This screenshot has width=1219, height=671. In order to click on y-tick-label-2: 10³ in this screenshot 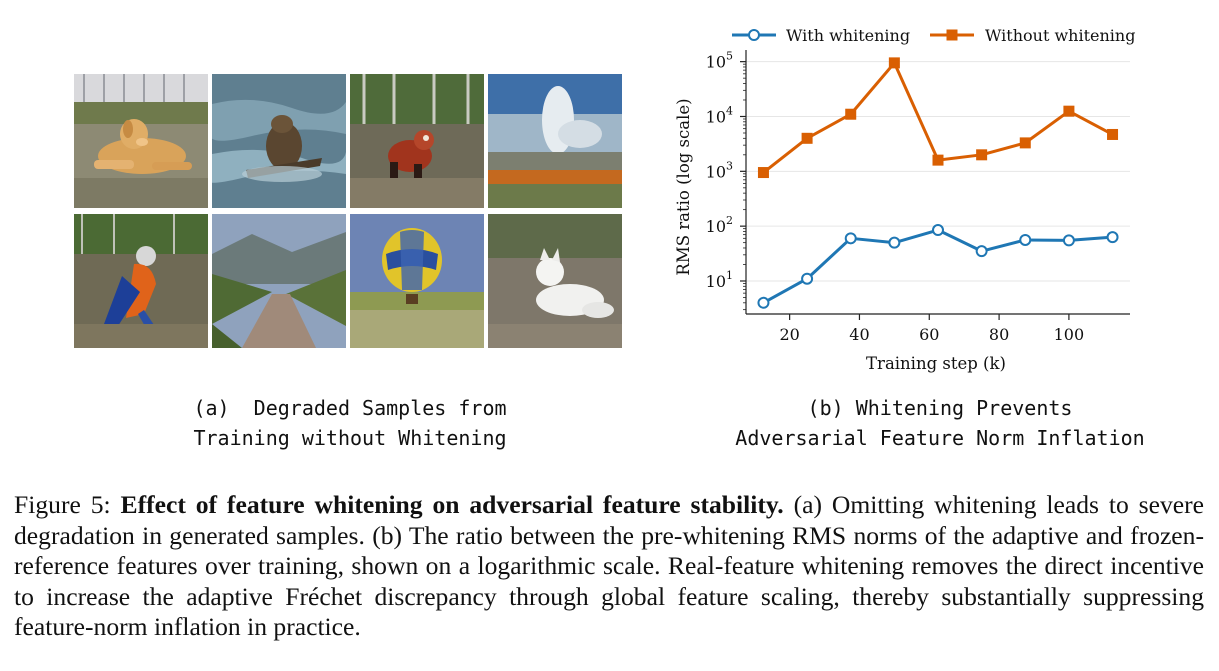, I will do `click(719, 170)`.